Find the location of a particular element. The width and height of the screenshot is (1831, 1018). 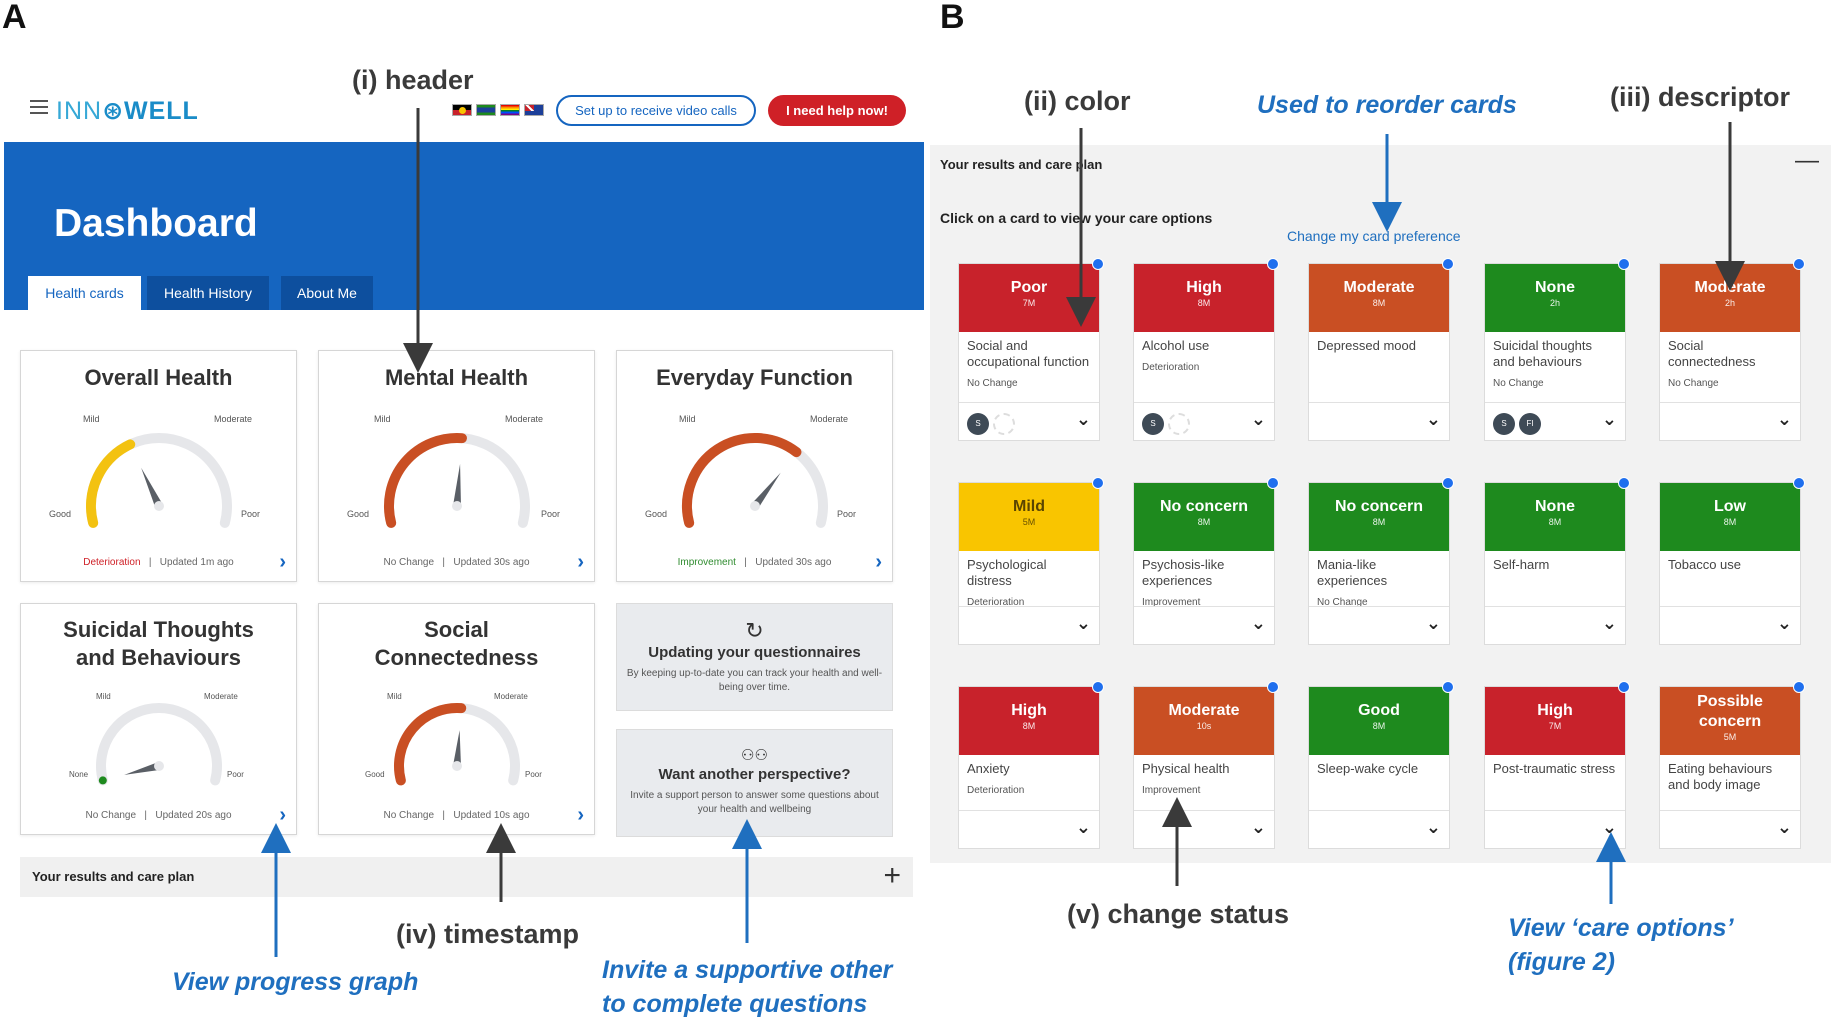

menu-icon is located at coordinates (39, 107).